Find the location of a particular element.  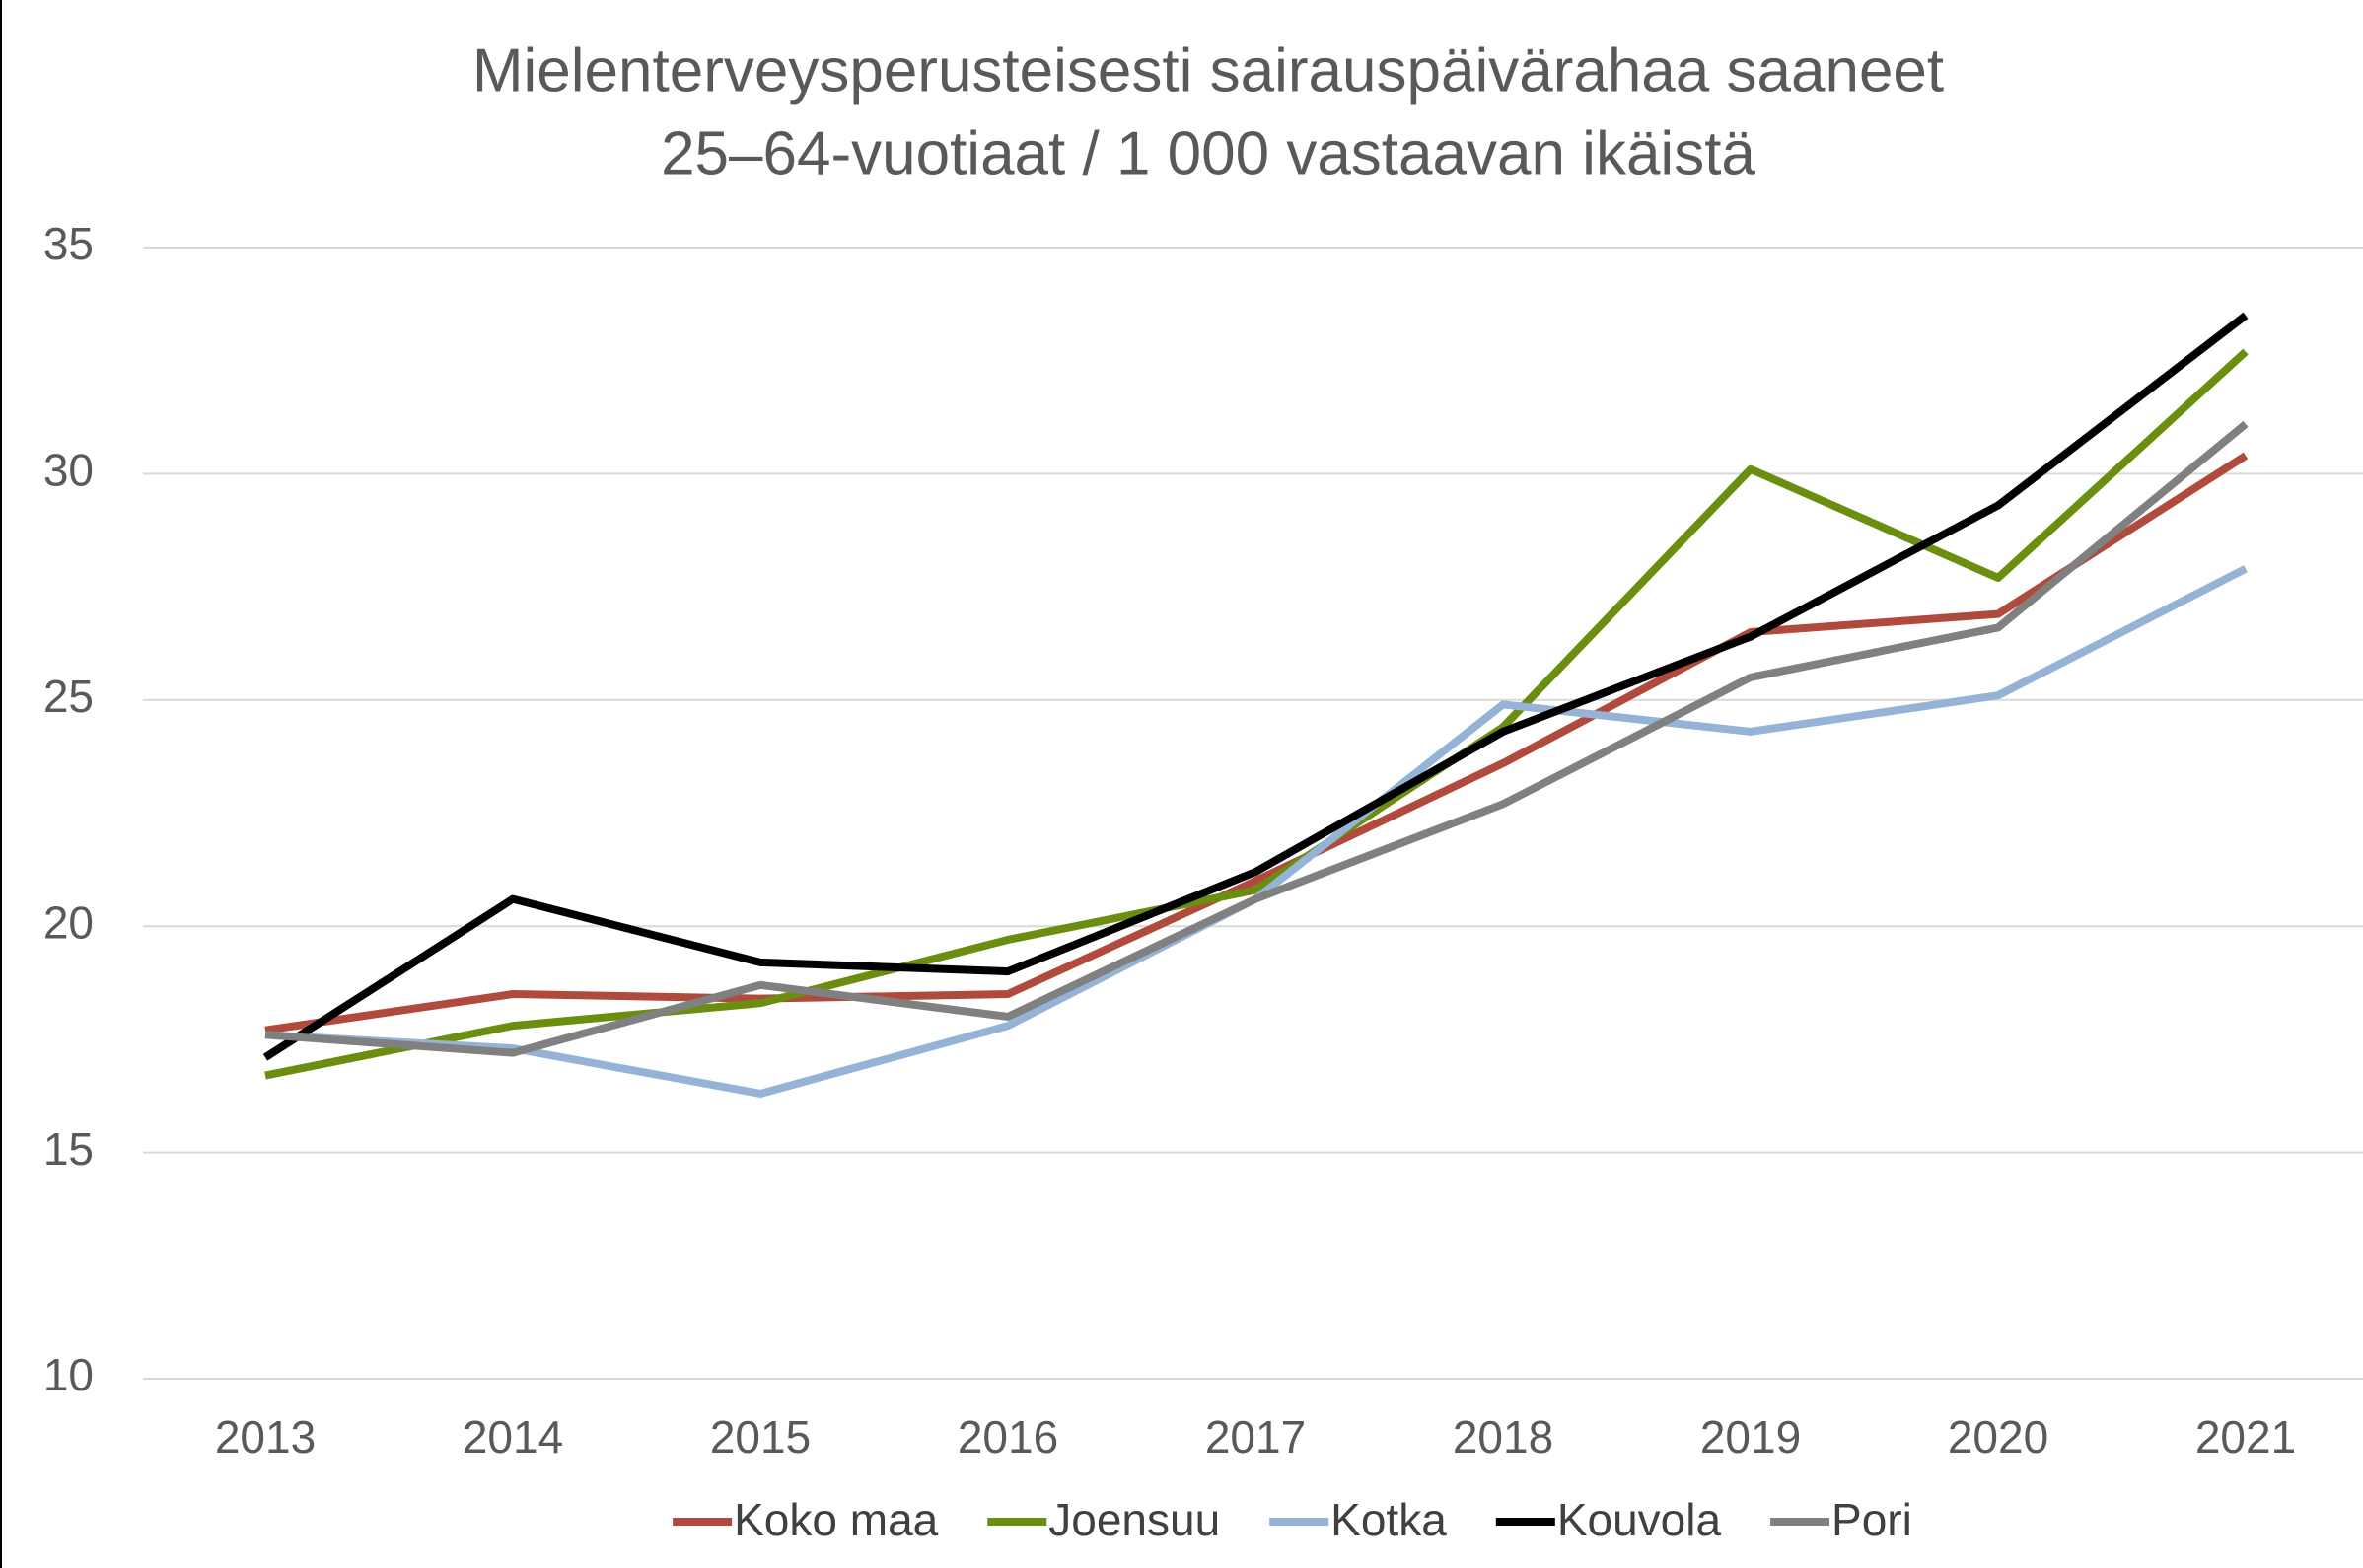

x-tick-label: 2019 is located at coordinates (1751, 1436).